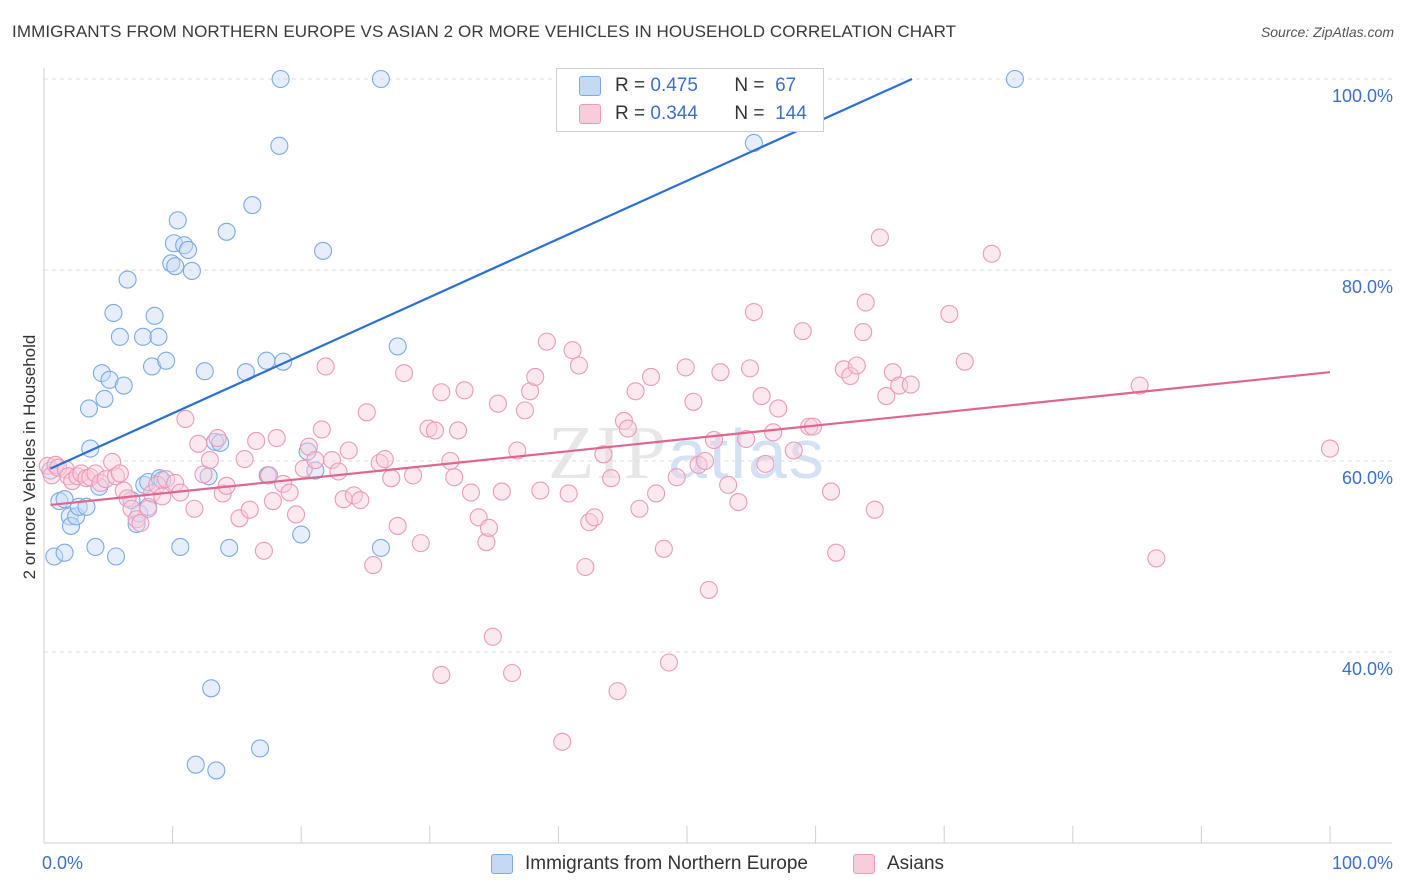  I want to click on legend-row-northern-europe: R = 0.475 N = 67, so click(687, 86).